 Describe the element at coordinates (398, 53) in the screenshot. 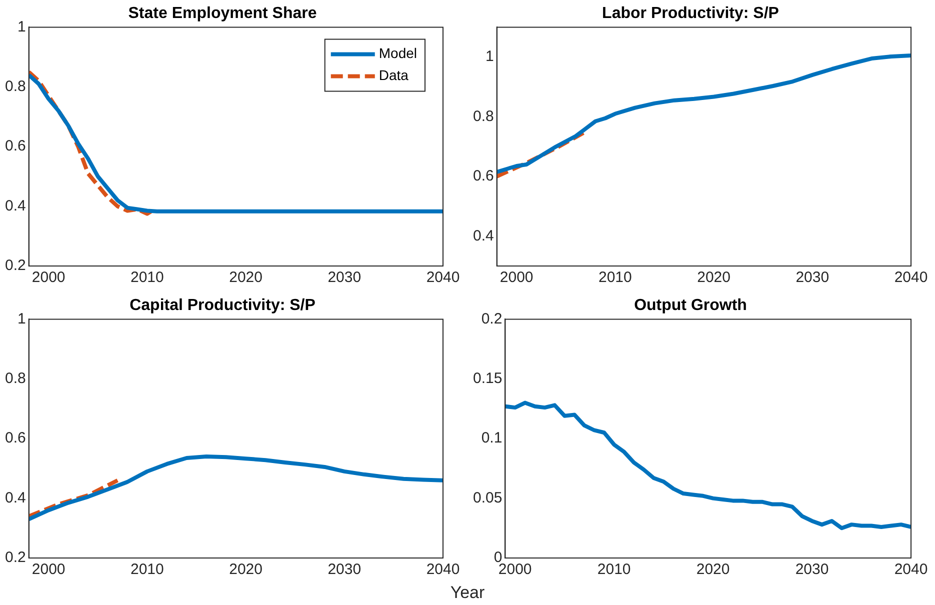

I see `legend-label: Model` at that location.